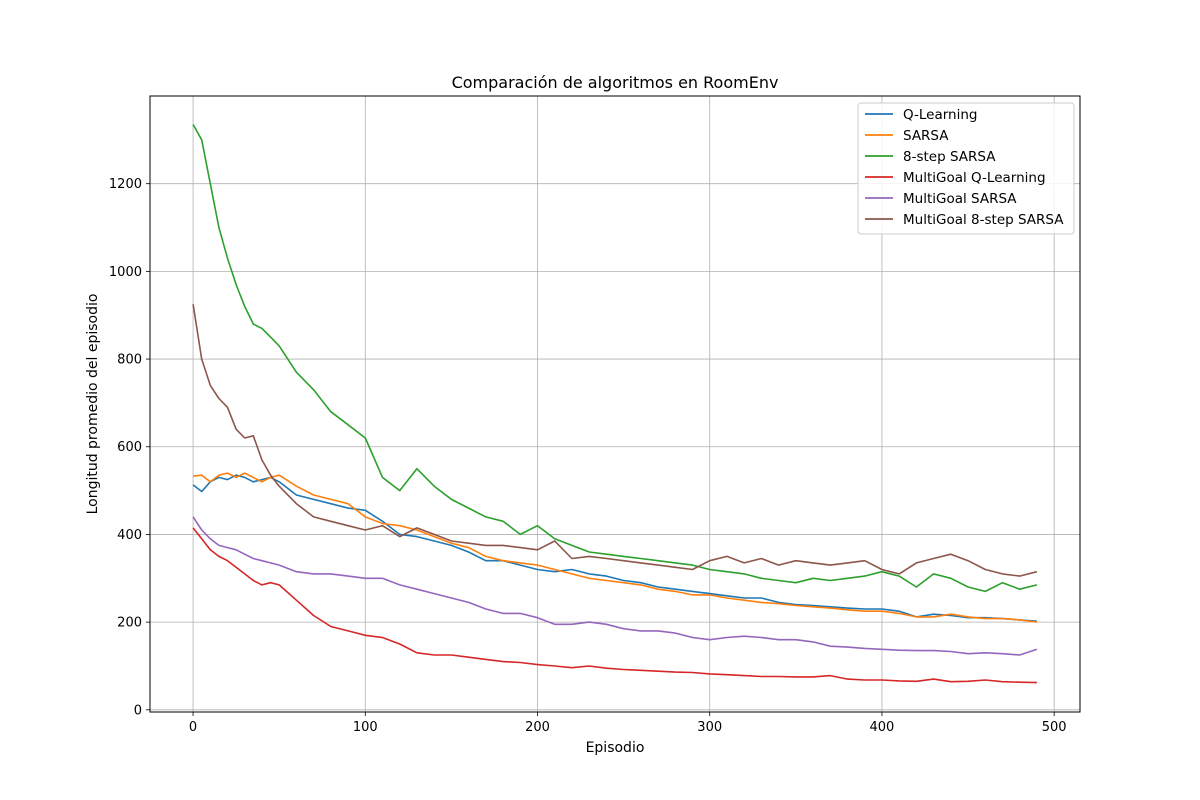  Describe the element at coordinates (537, 727) in the screenshot. I see `x-tick-label: 200` at that location.